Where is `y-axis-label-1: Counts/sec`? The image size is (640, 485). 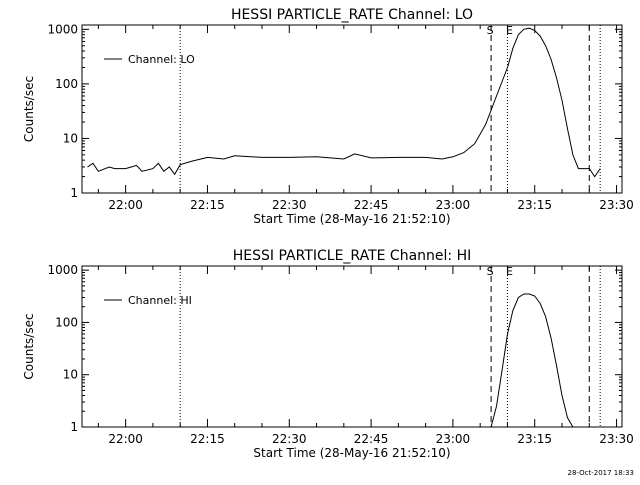
y-axis-label-1: Counts/sec is located at coordinates (29, 109).